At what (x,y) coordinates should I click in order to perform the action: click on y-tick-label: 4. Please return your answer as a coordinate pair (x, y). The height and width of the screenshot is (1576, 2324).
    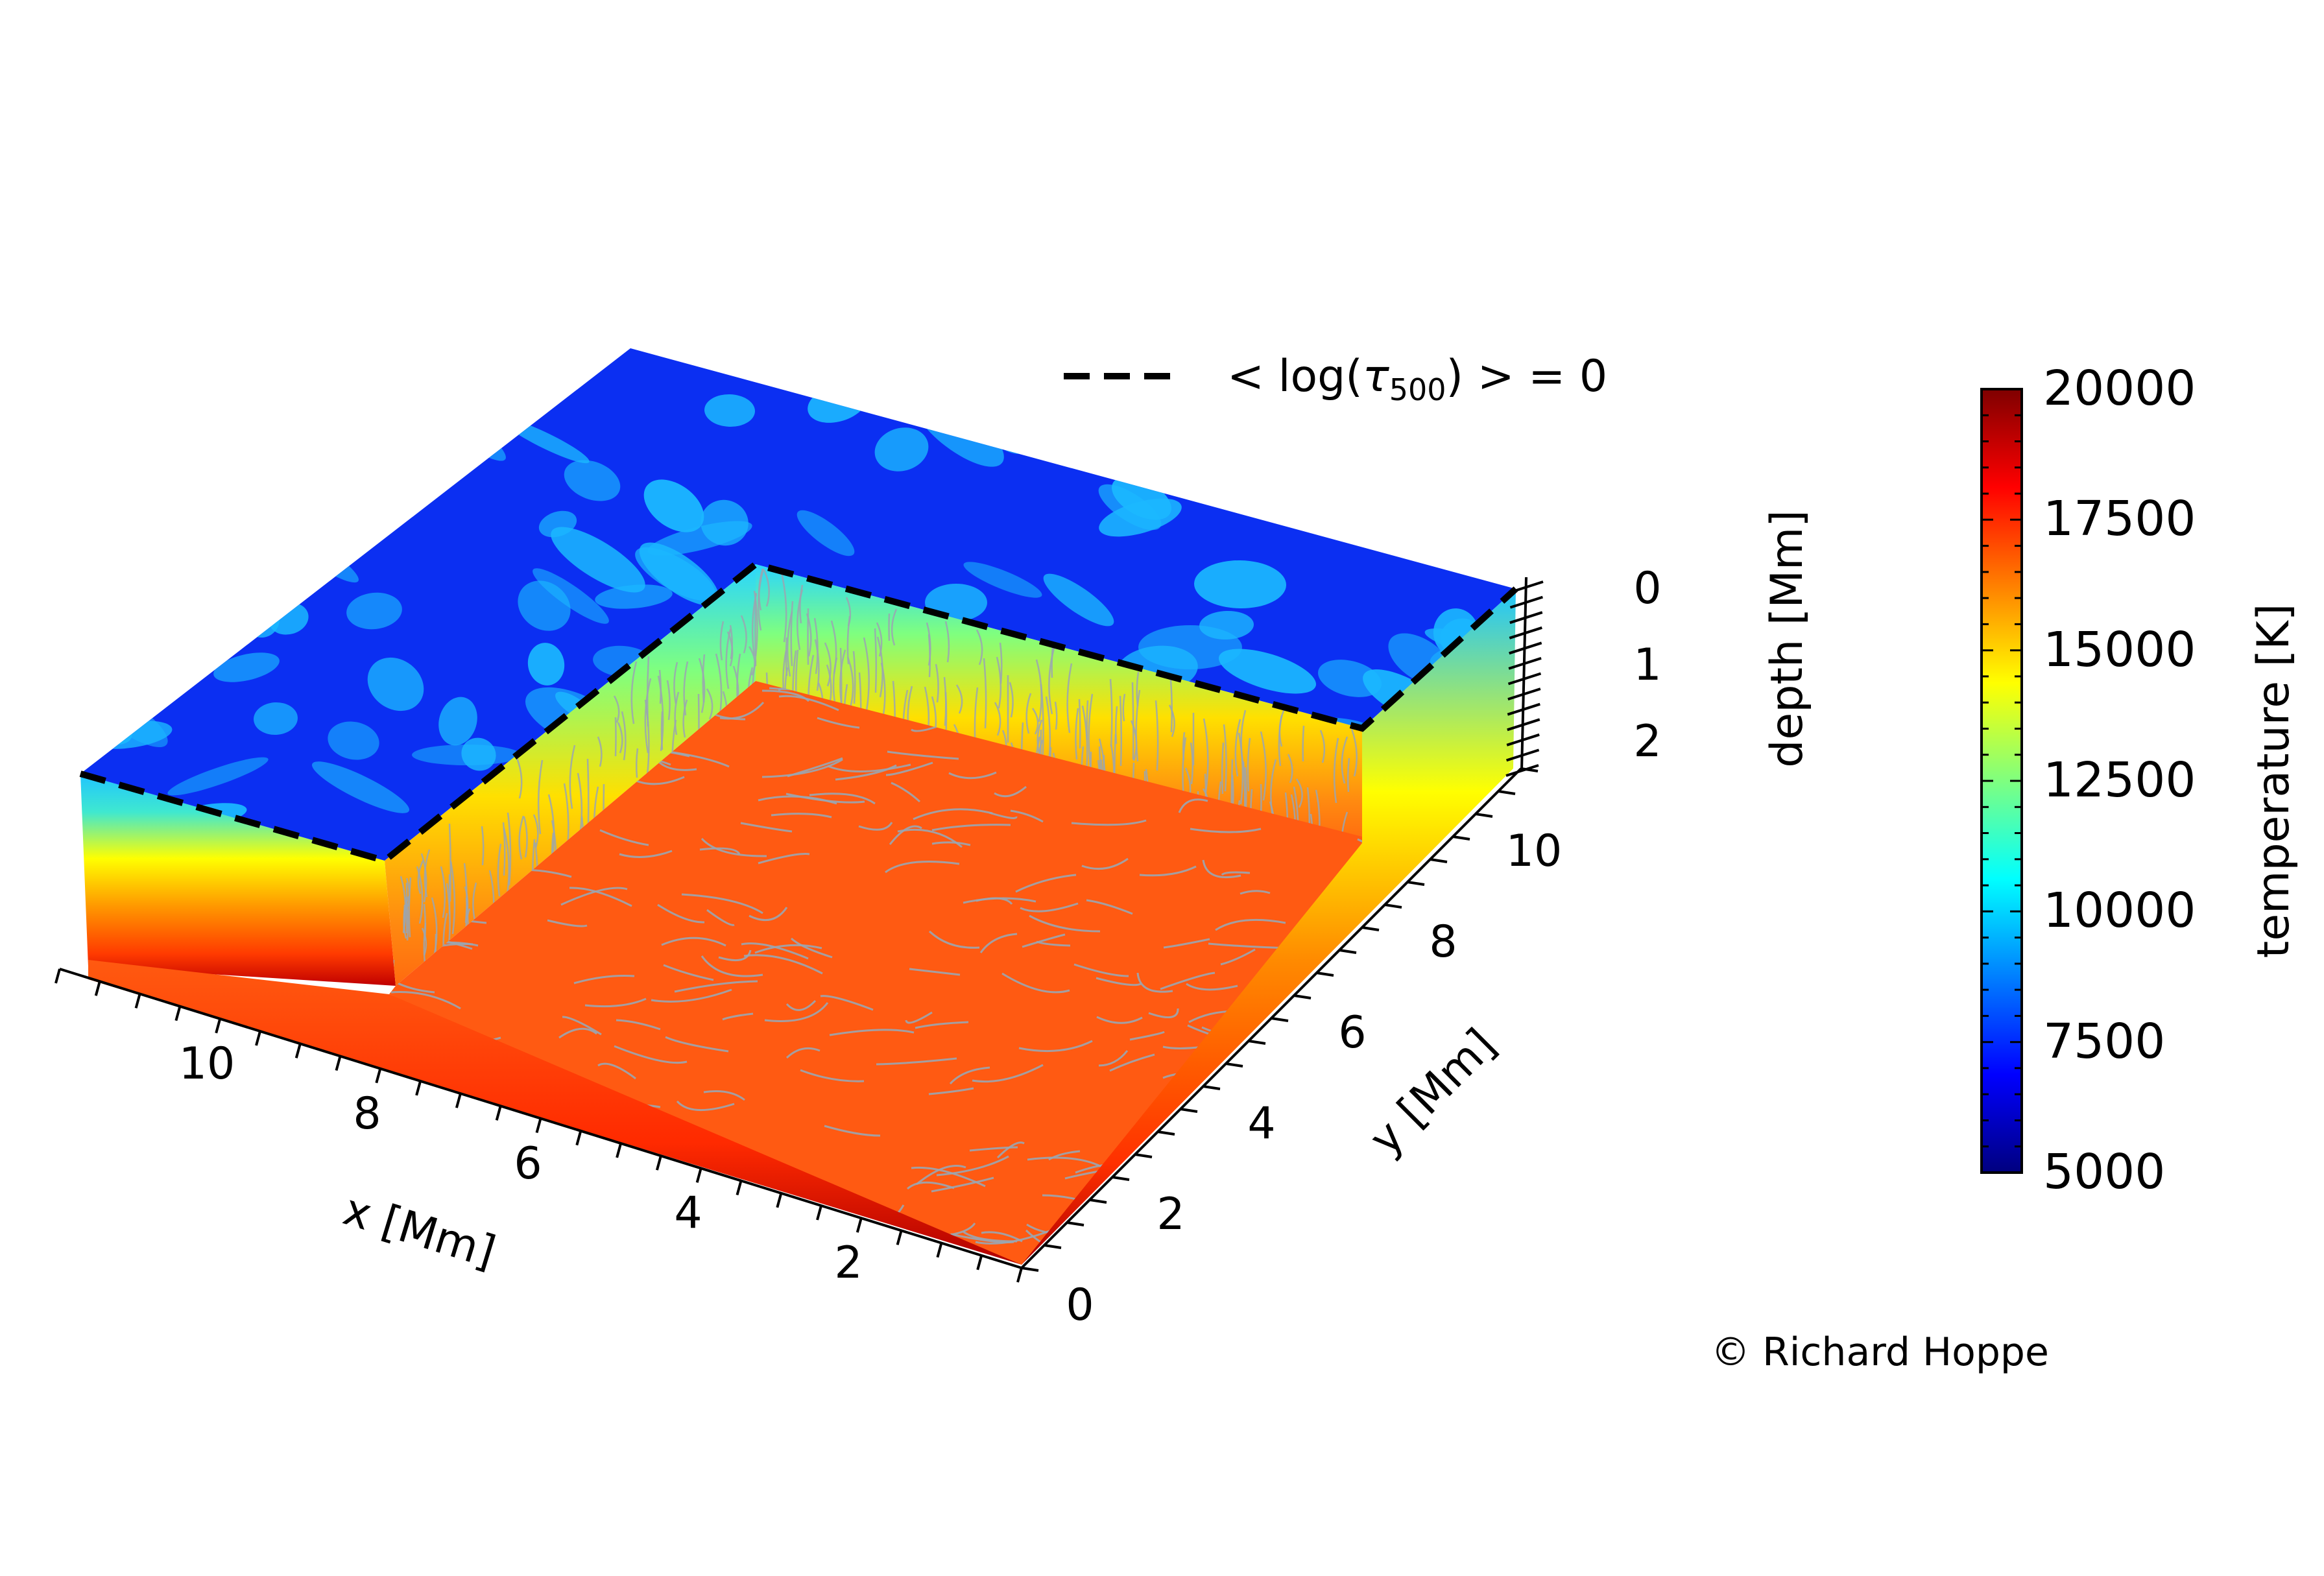
    Looking at the image, I should click on (1261, 1123).